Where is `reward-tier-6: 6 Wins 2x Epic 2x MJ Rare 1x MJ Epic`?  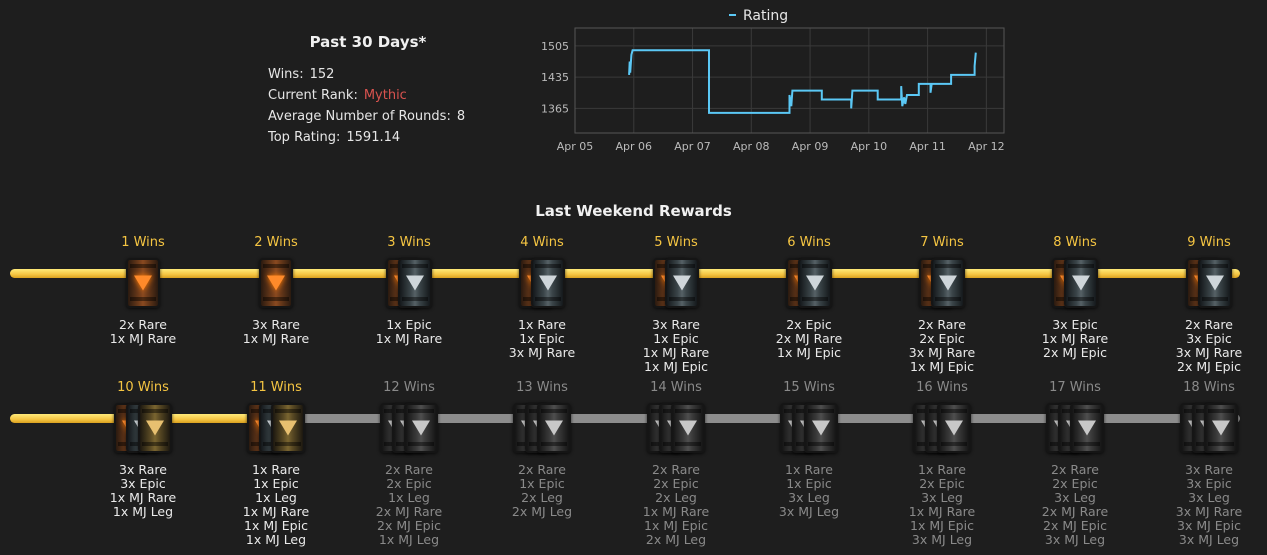 reward-tier-6: 6 Wins 2x Epic 2x MJ Rare 1x MJ Epic is located at coordinates (809, 297).